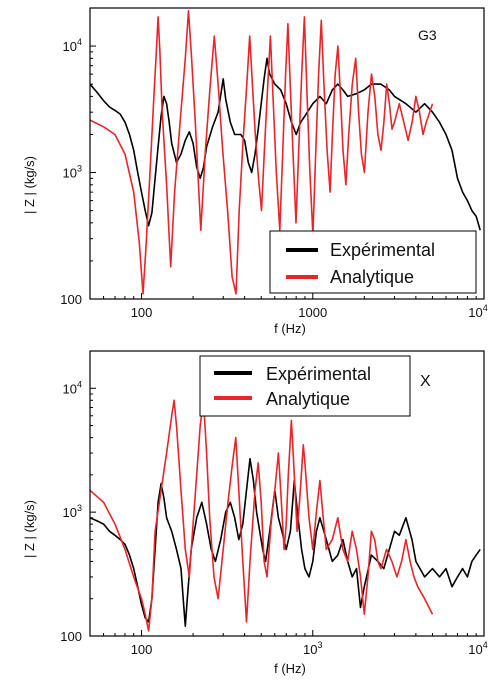 The height and width of the screenshot is (682, 496). I want to click on x-tick-label: 10³, so click(312, 648).